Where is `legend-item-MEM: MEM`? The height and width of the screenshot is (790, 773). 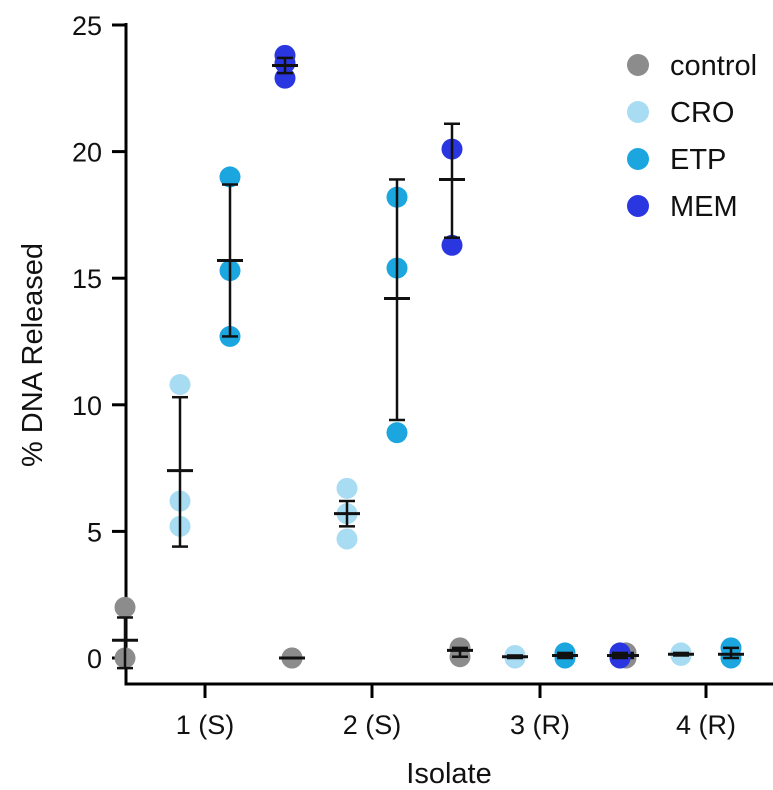
legend-item-MEM: MEM is located at coordinates (682, 207).